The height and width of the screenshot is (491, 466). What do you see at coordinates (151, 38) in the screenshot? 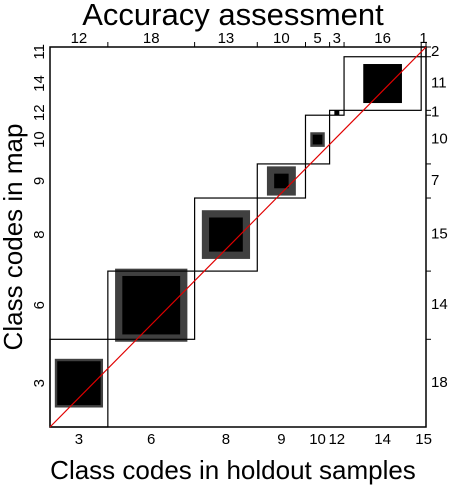
I see `top-count-label: 18` at bounding box center [151, 38].